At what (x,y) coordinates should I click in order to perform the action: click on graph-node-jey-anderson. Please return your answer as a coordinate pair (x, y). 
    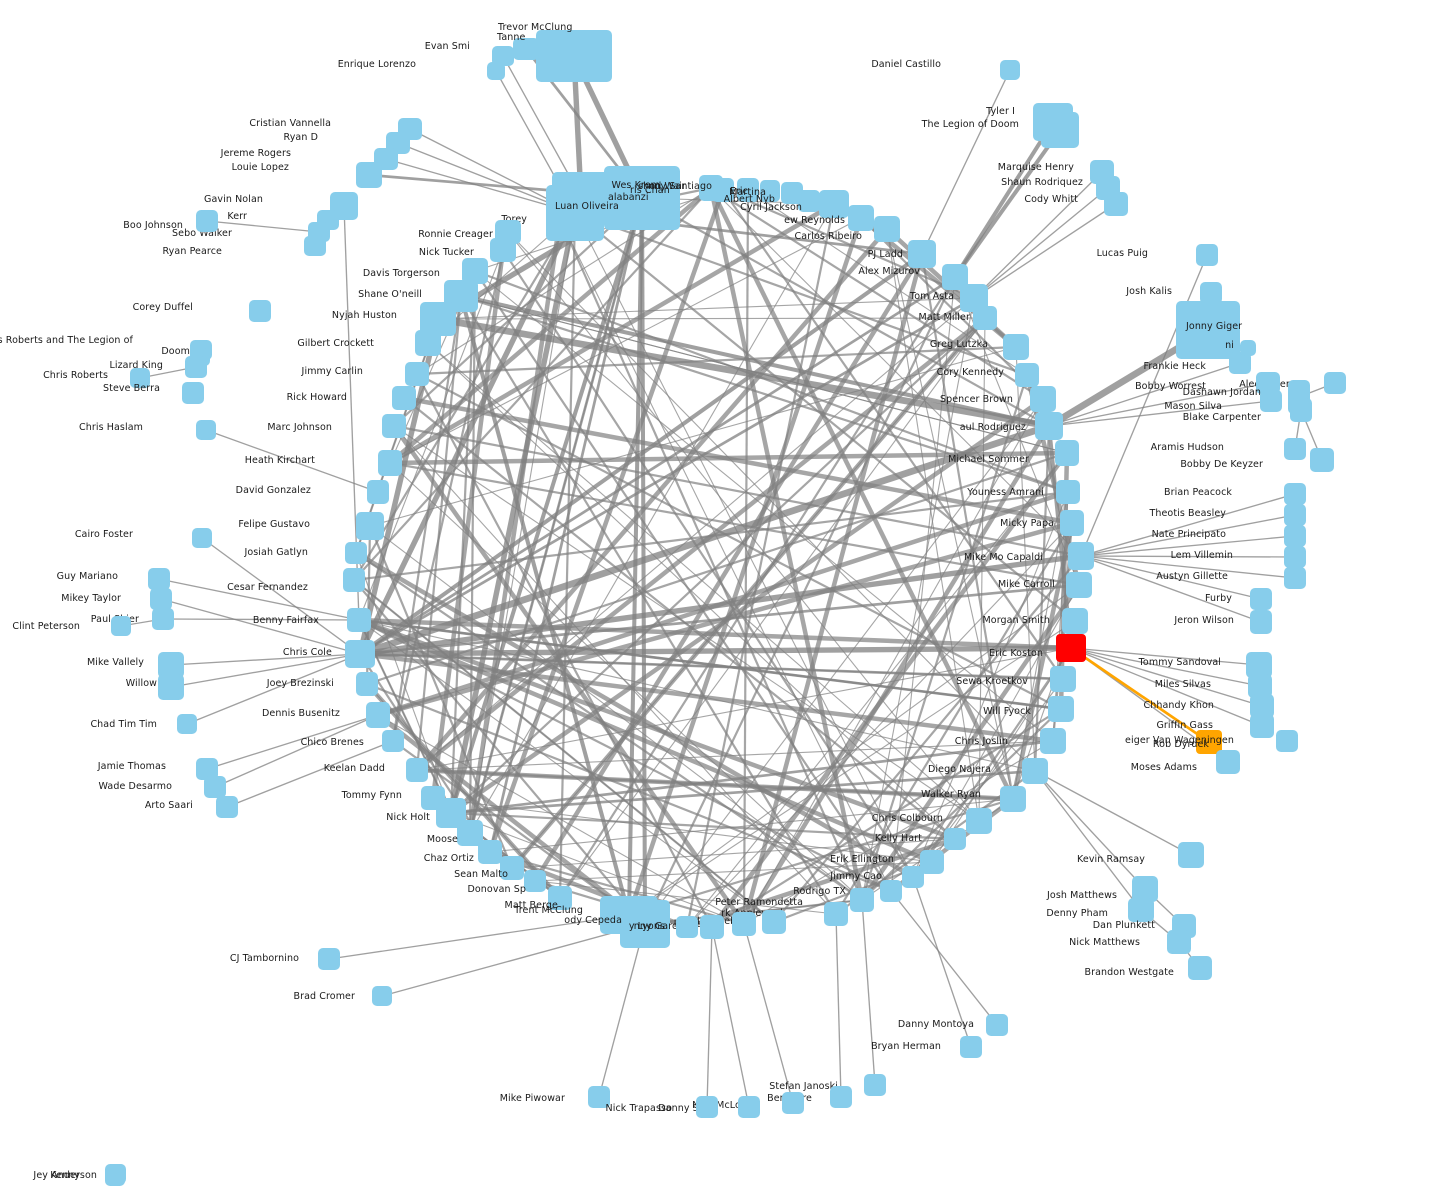
    Looking at the image, I should click on (117, 1174).